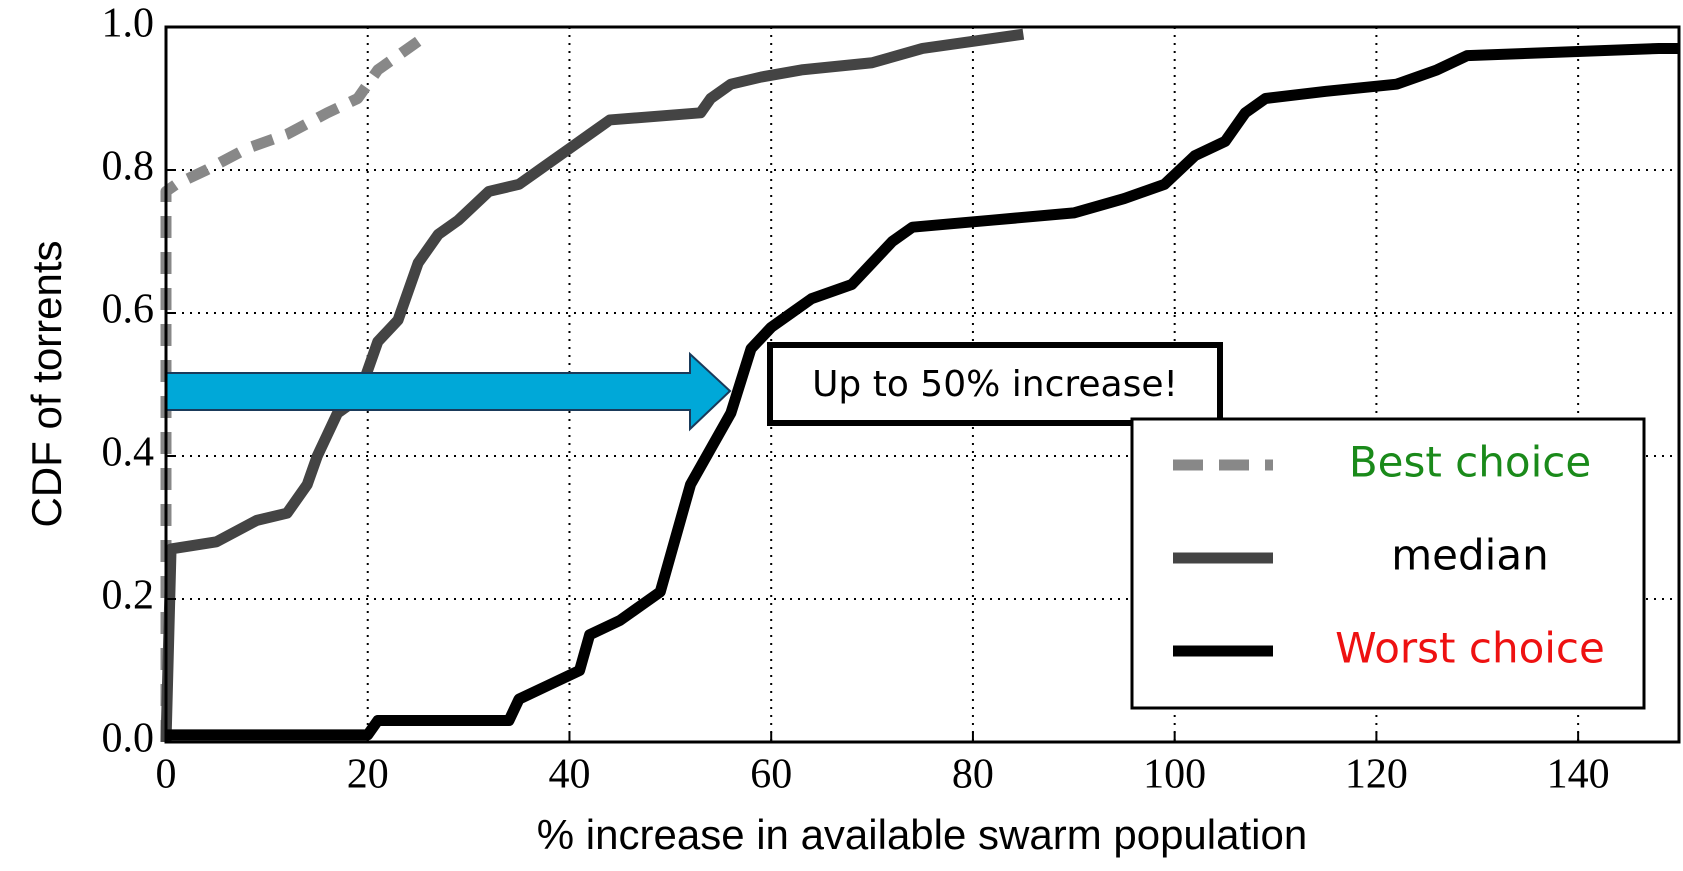 The image size is (1683, 871). I want to click on x-tick-label: 40, so click(569, 775).